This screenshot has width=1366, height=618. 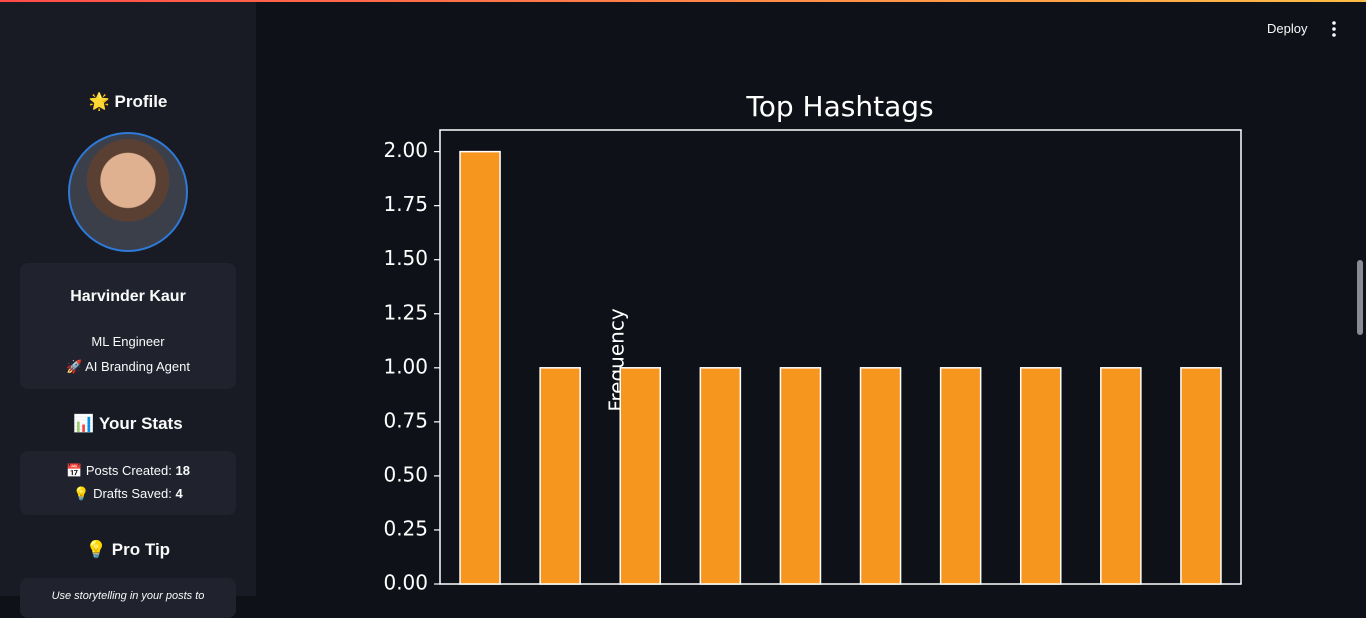 I want to click on tip-heading: 💡 Pro Tip, so click(x=128, y=549).